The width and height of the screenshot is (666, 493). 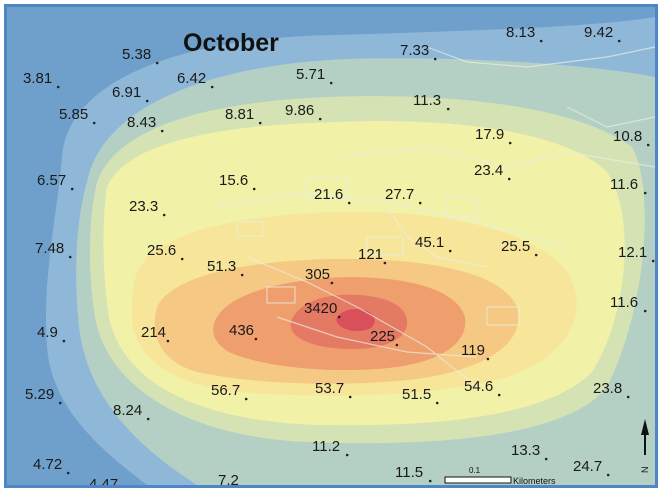 I want to click on reading-label: 11.5, so click(x=409, y=472).